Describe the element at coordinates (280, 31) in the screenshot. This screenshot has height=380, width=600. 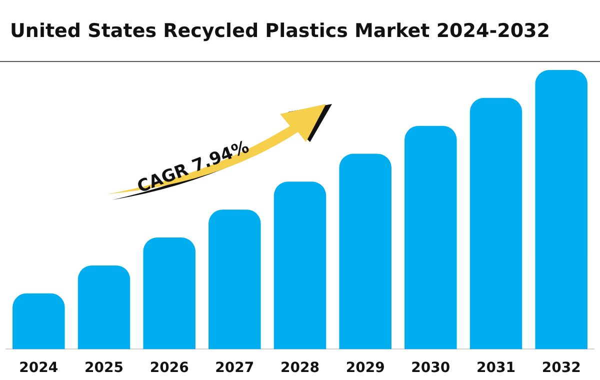
I see `chart-title: United States Recycled Plastics Market 2024-2032` at that location.